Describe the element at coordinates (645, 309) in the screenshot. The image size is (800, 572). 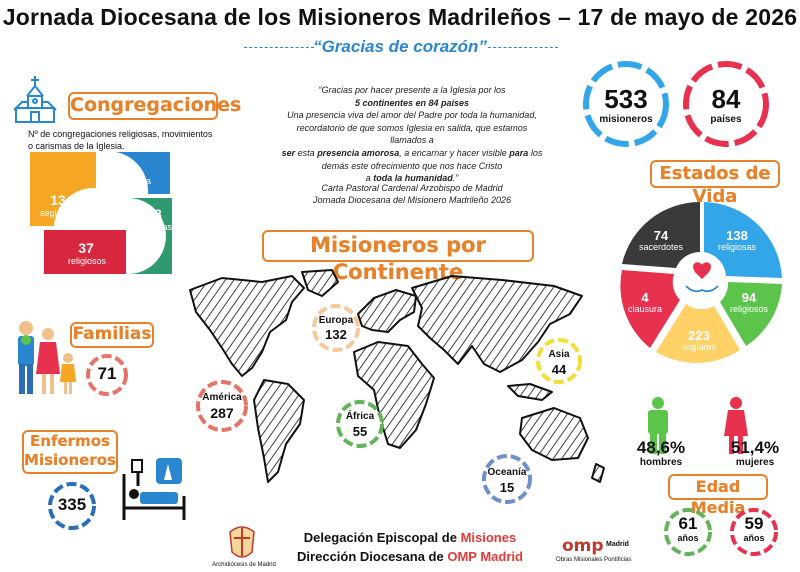
I see `estados-clausura-label: clausura` at that location.